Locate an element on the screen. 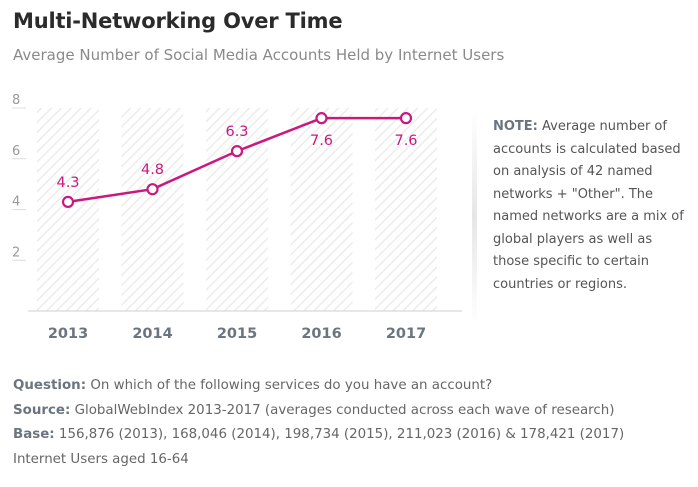  base-label: Base: is located at coordinates (34, 434).